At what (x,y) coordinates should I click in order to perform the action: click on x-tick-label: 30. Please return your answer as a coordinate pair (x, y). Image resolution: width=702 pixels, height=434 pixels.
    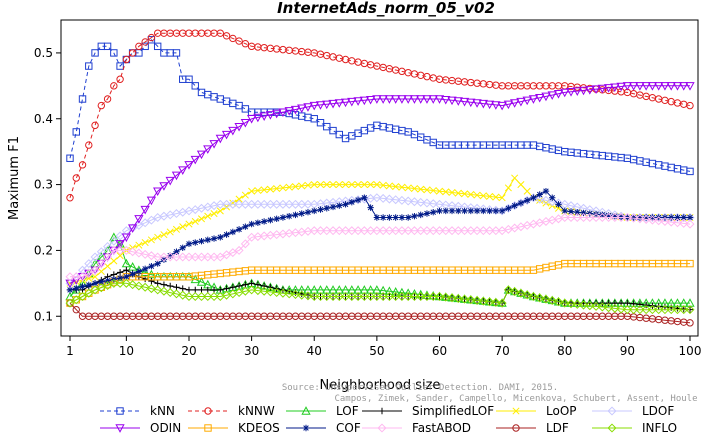
    Looking at the image, I should click on (251, 351).